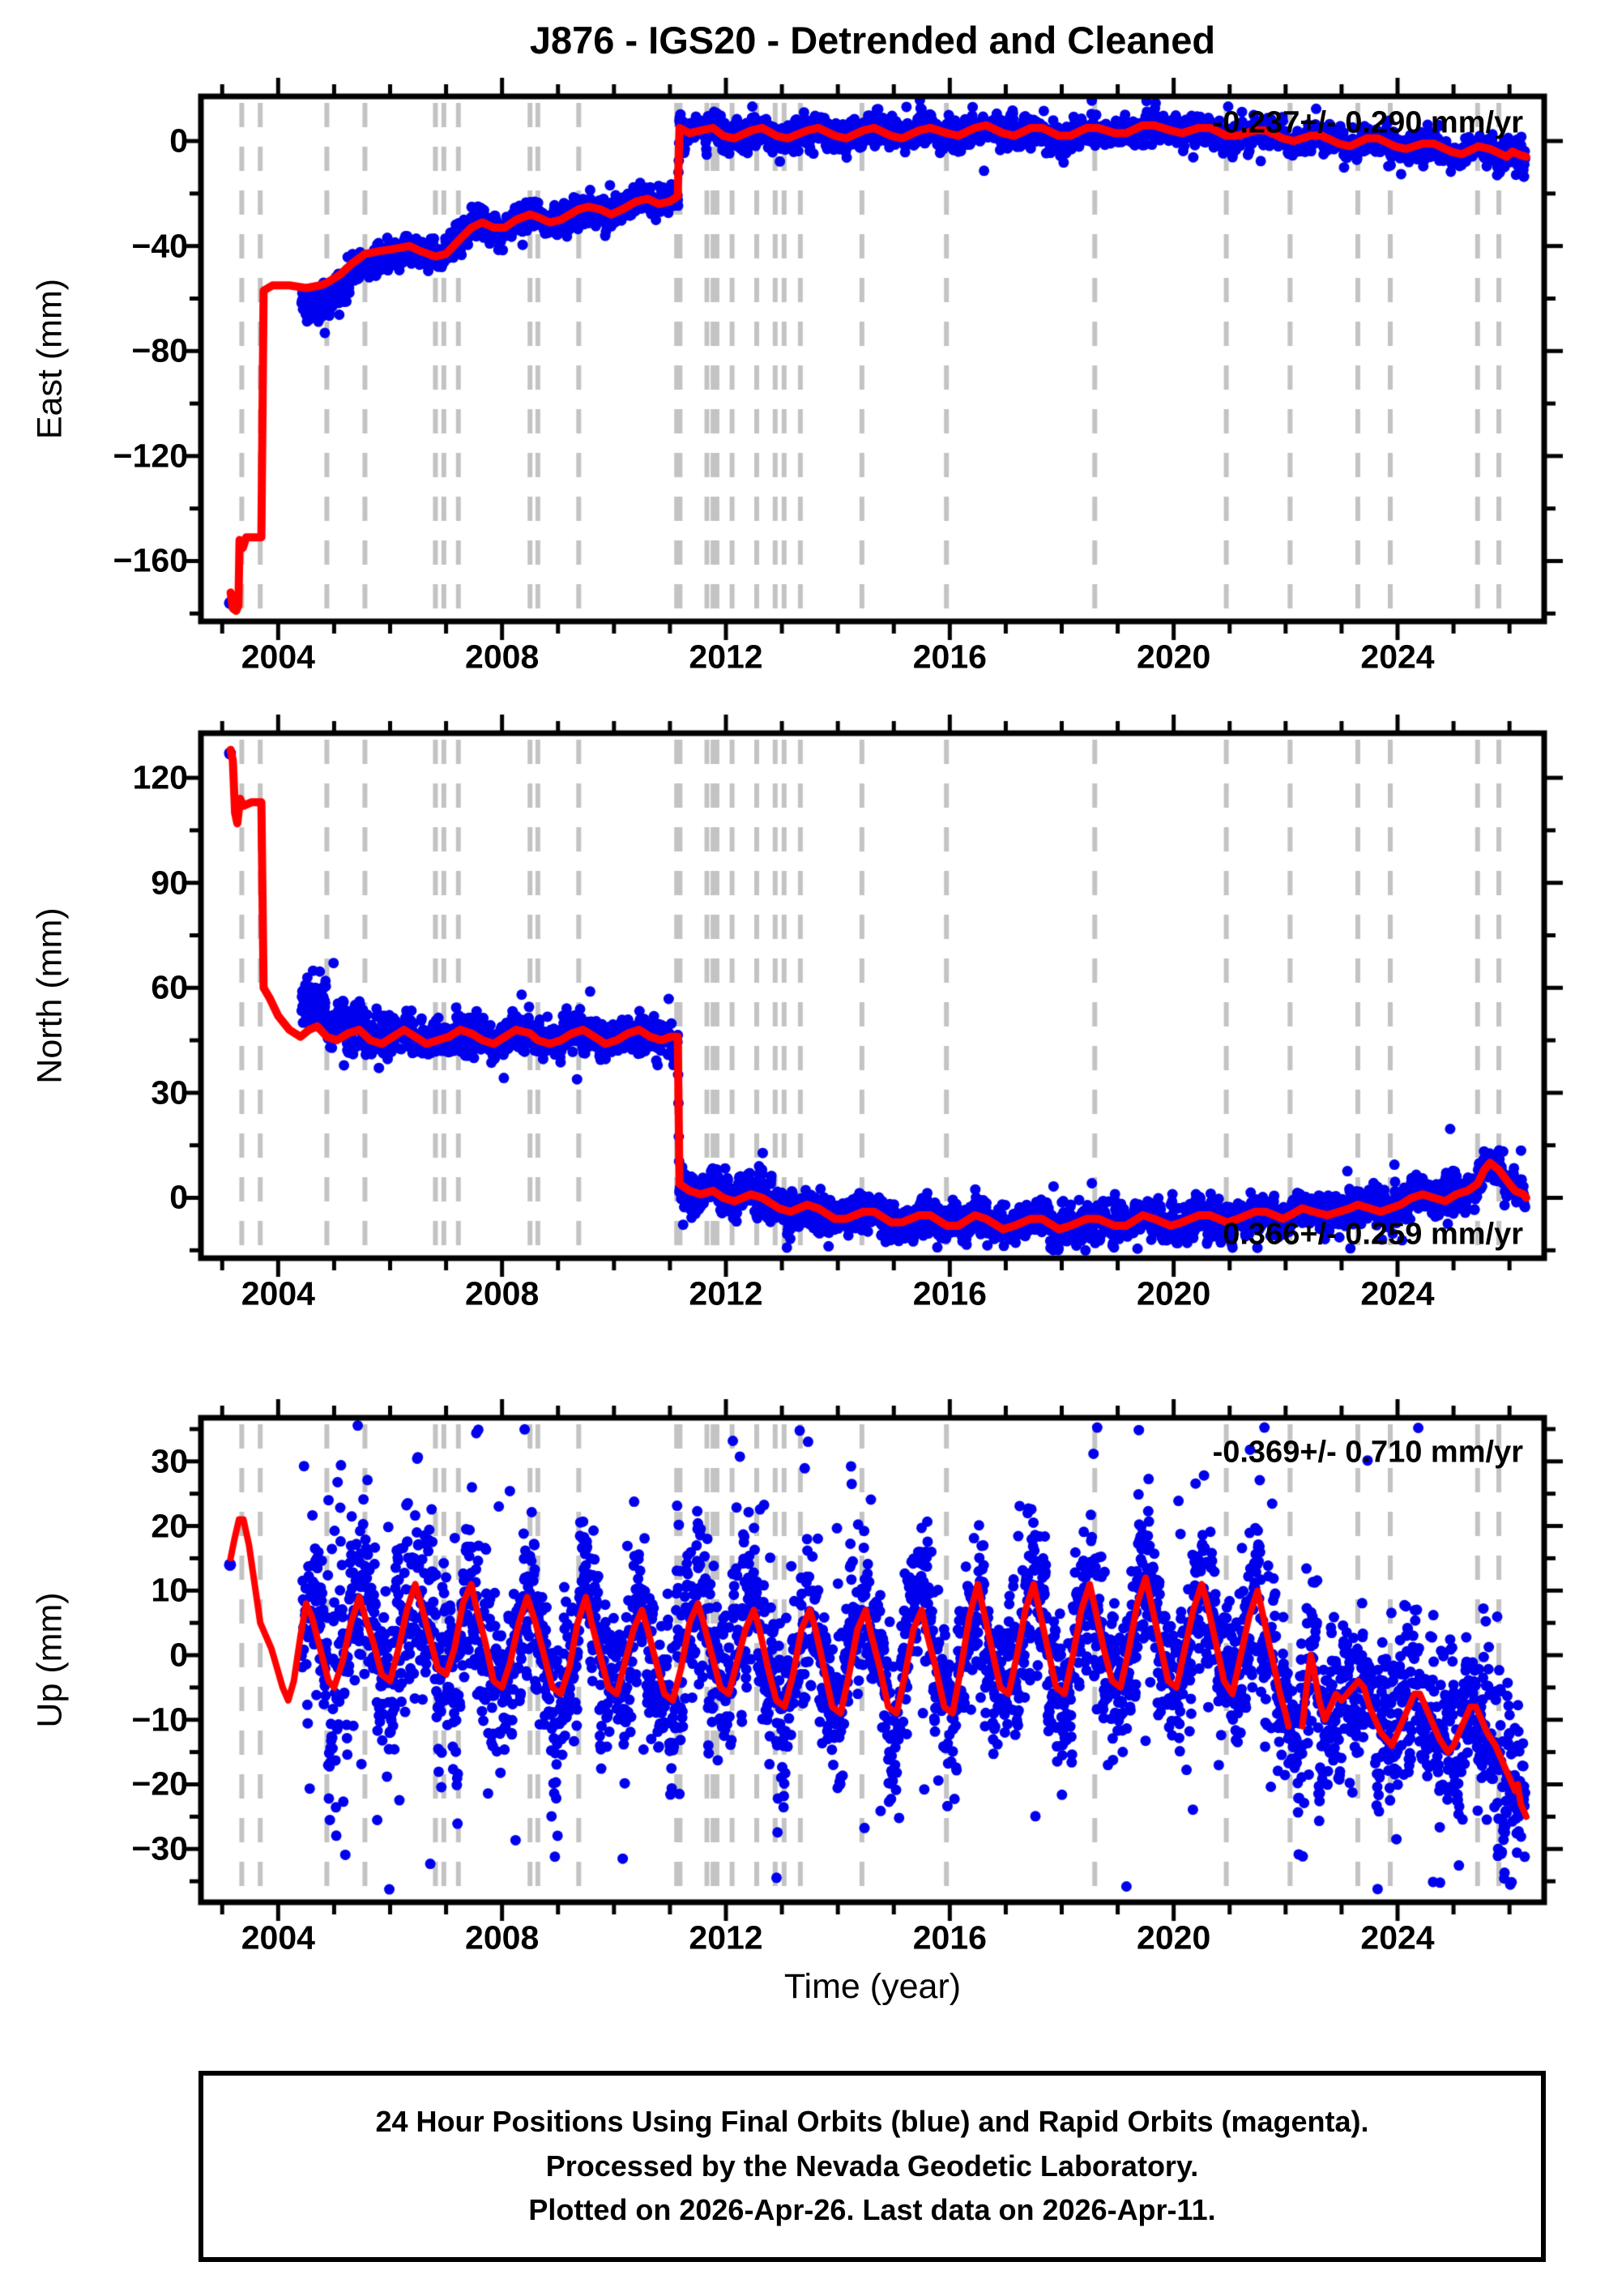 This screenshot has width=1609, height=2296. What do you see at coordinates (1397, 657) in the screenshot?
I see `x-tick-label-east: 2024` at bounding box center [1397, 657].